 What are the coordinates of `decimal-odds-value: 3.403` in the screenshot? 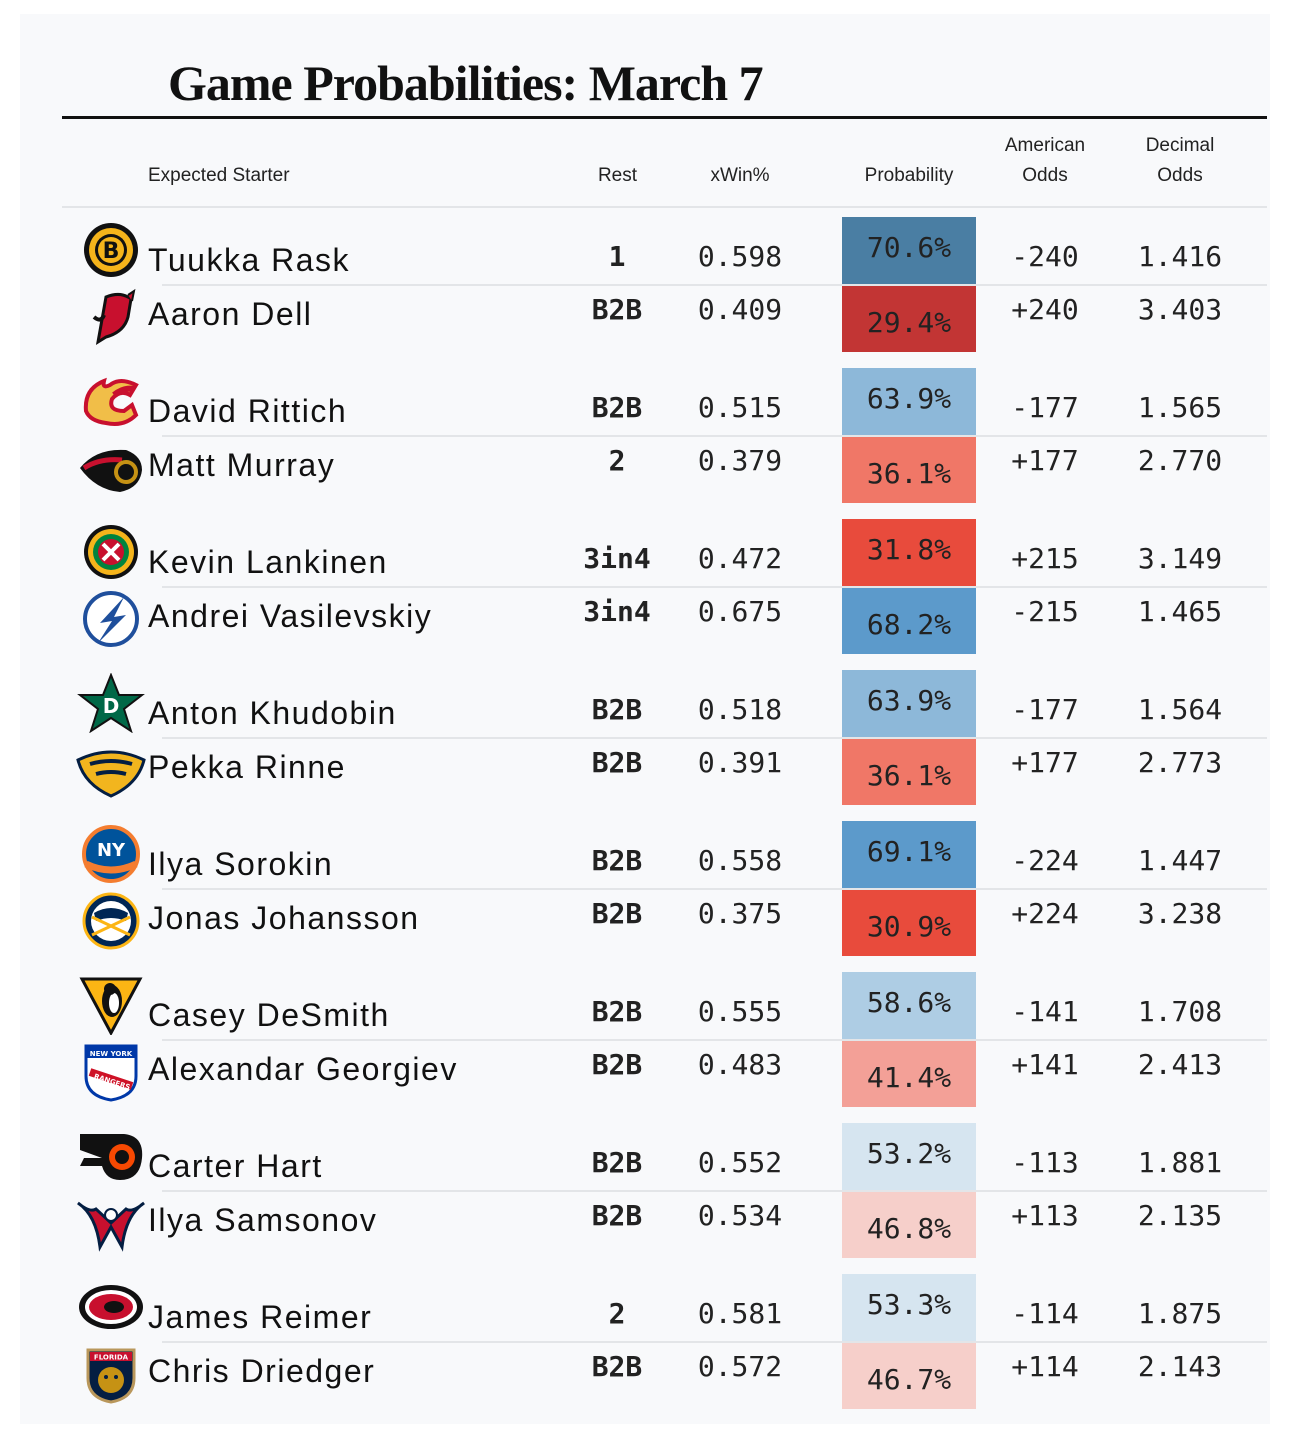 It's located at (1180, 309).